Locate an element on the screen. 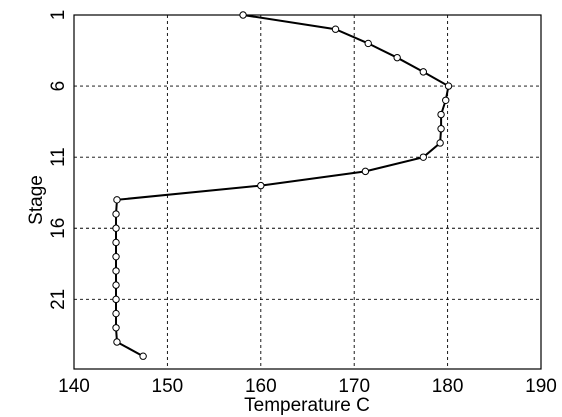  y-tick-label: 6 is located at coordinates (58, 86).